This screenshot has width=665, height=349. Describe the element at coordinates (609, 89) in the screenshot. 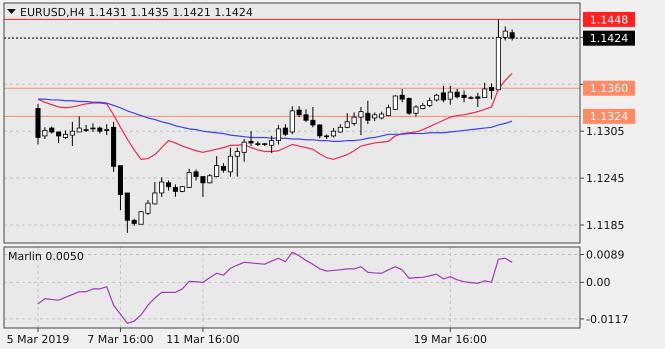

I see `ref-line-label: 1.1360` at that location.